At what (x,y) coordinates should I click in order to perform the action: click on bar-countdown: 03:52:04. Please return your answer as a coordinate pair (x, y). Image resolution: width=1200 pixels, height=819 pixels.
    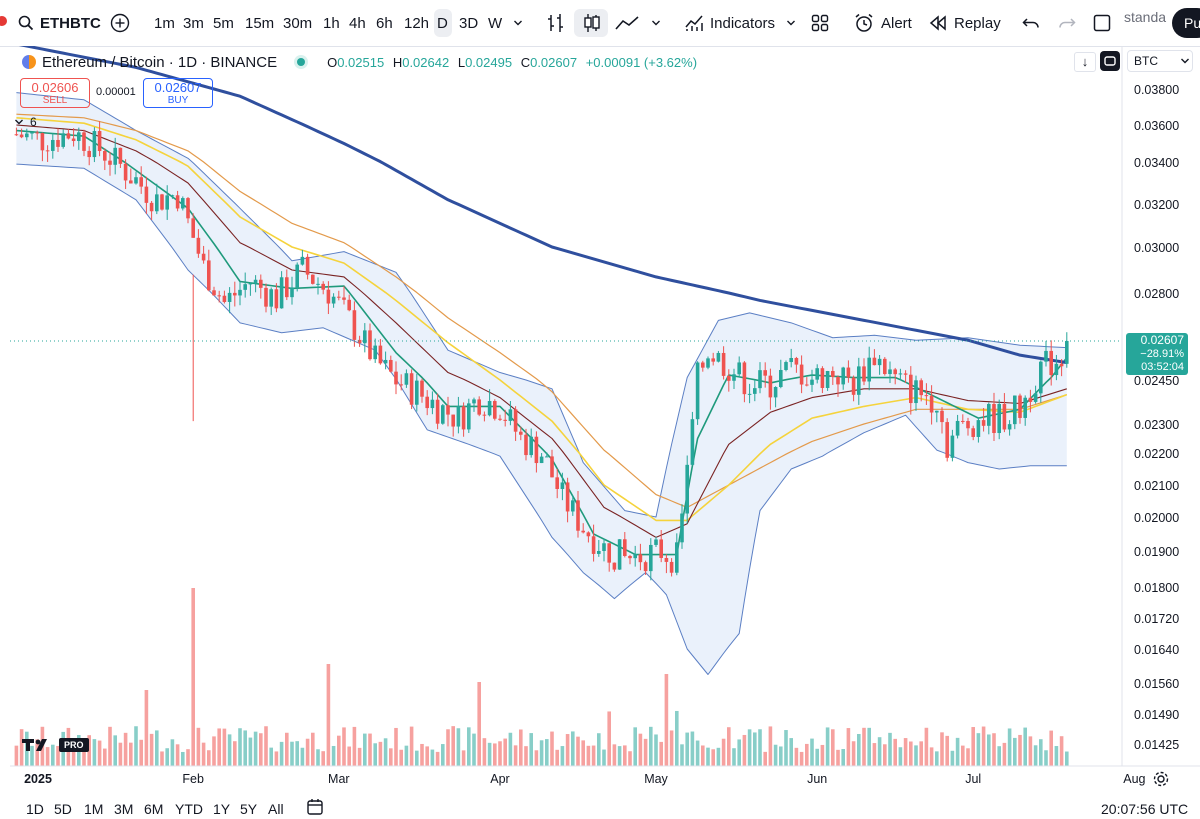
    Looking at the image, I should click on (1162, 367).